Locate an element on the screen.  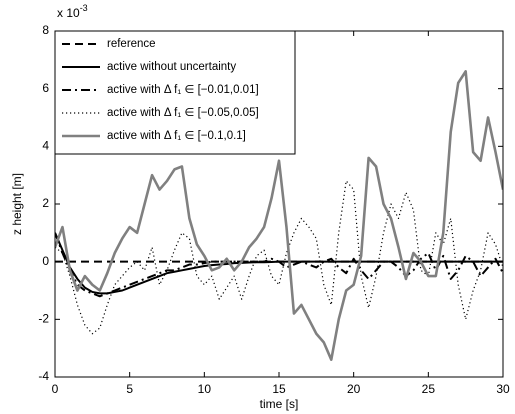
legend-label: reference is located at coordinates (131, 44).